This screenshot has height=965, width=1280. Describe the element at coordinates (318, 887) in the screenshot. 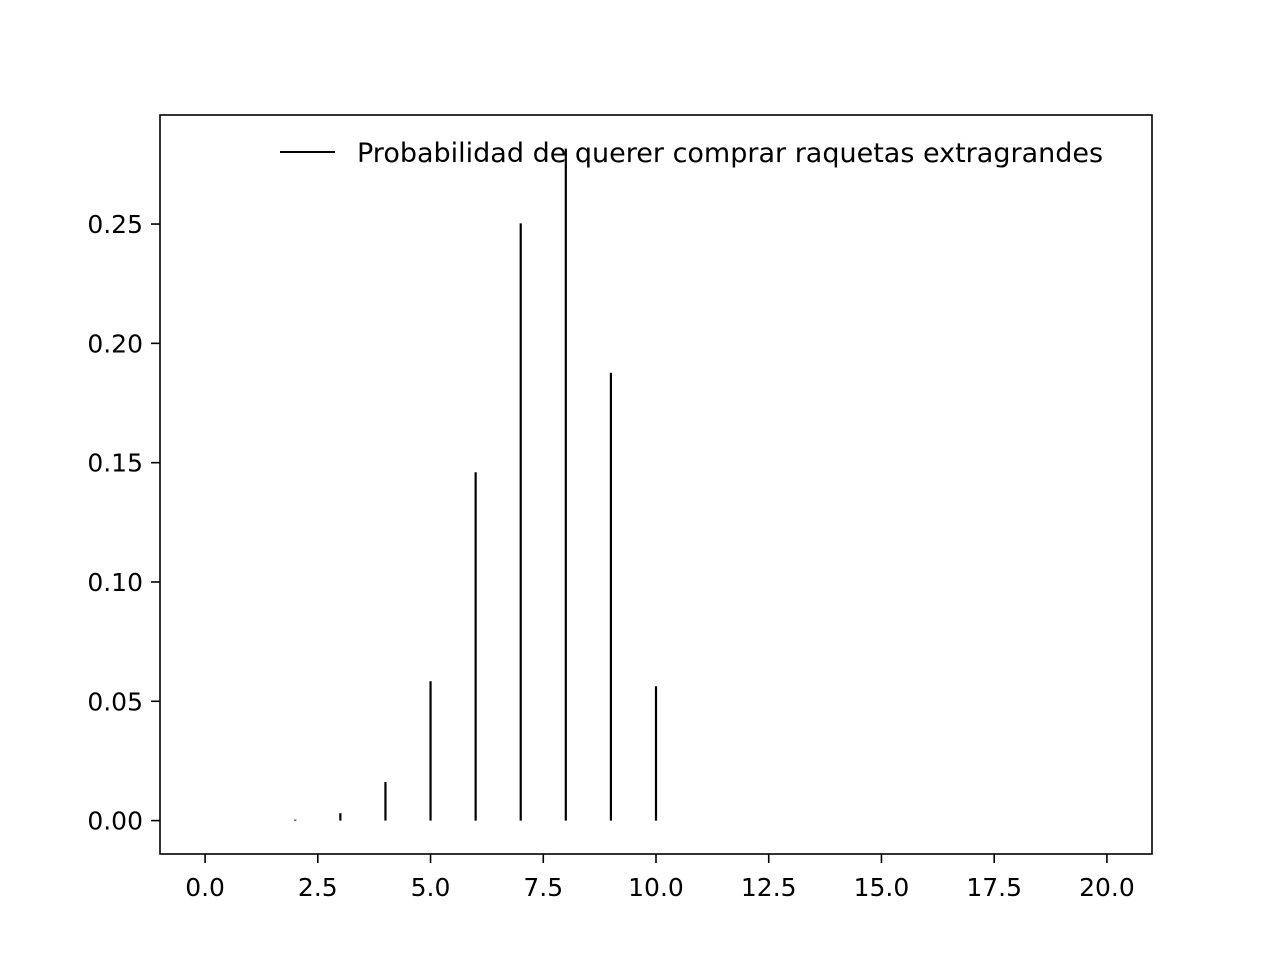

I see `x-tick-label: 2.5` at that location.